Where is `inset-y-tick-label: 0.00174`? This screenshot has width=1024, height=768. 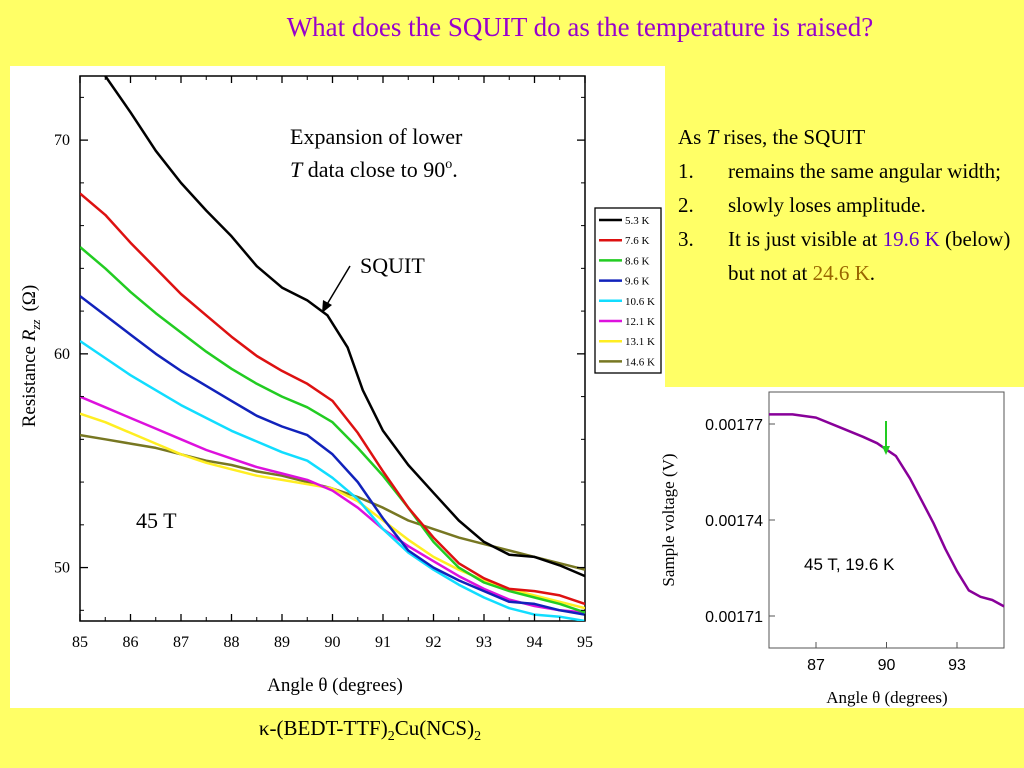
inset-y-tick-label: 0.00174 is located at coordinates (734, 521).